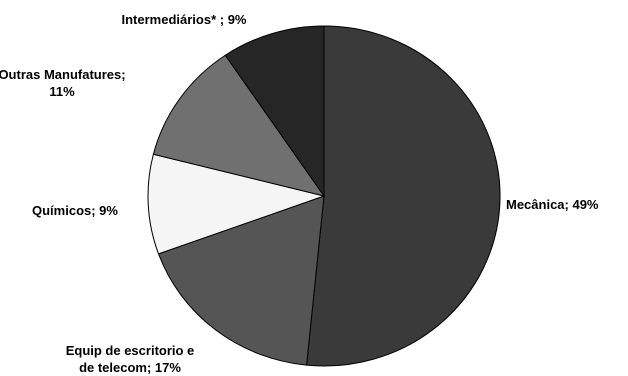 Image resolution: width=628 pixels, height=376 pixels. I want to click on pie-label-1-line-0: Equip de escritorio e, so click(130, 350).